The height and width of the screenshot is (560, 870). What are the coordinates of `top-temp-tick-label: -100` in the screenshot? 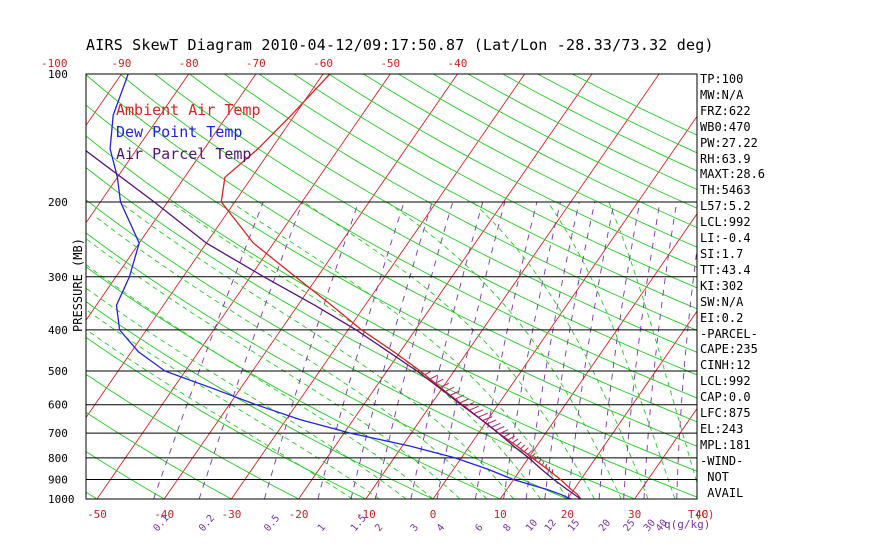 It's located at (54, 63).